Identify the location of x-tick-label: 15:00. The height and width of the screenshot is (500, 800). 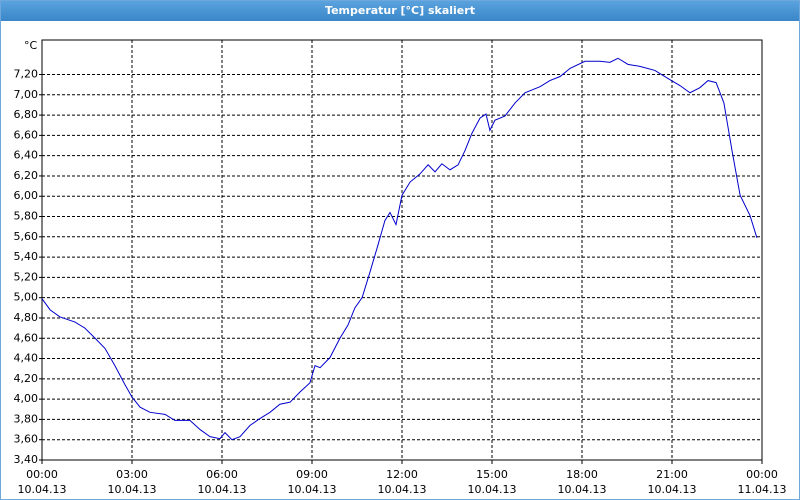
(492, 474).